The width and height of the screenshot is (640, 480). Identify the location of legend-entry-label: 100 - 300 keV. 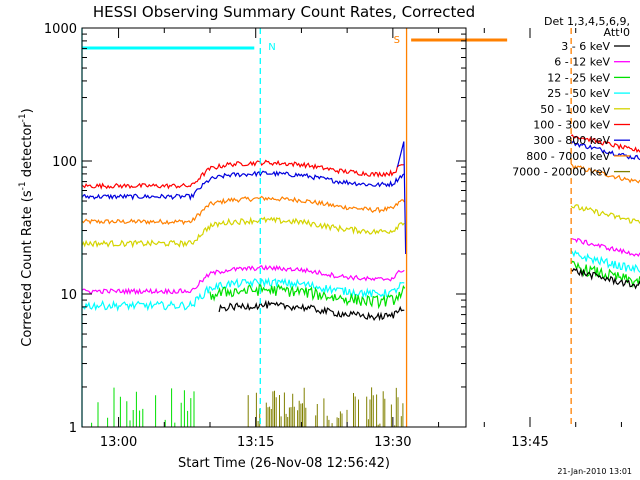
(571, 125).